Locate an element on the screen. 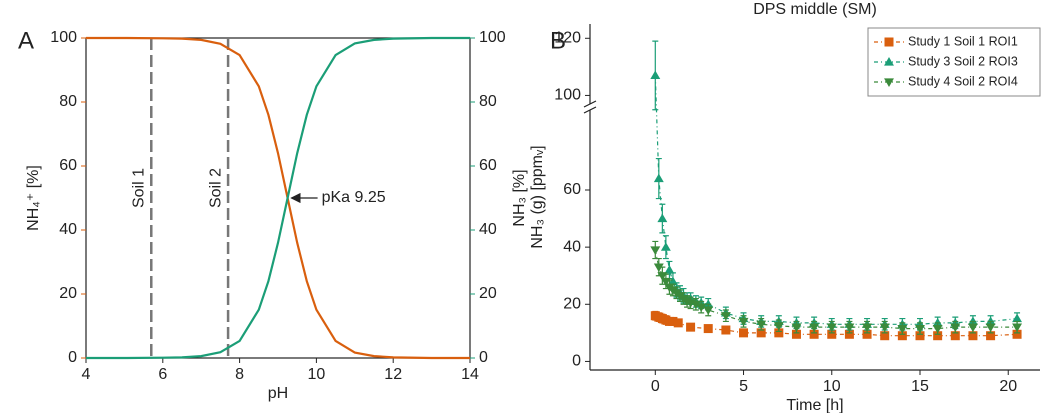 This screenshot has height=413, width=1056. panel-label: A is located at coordinates (26, 40).